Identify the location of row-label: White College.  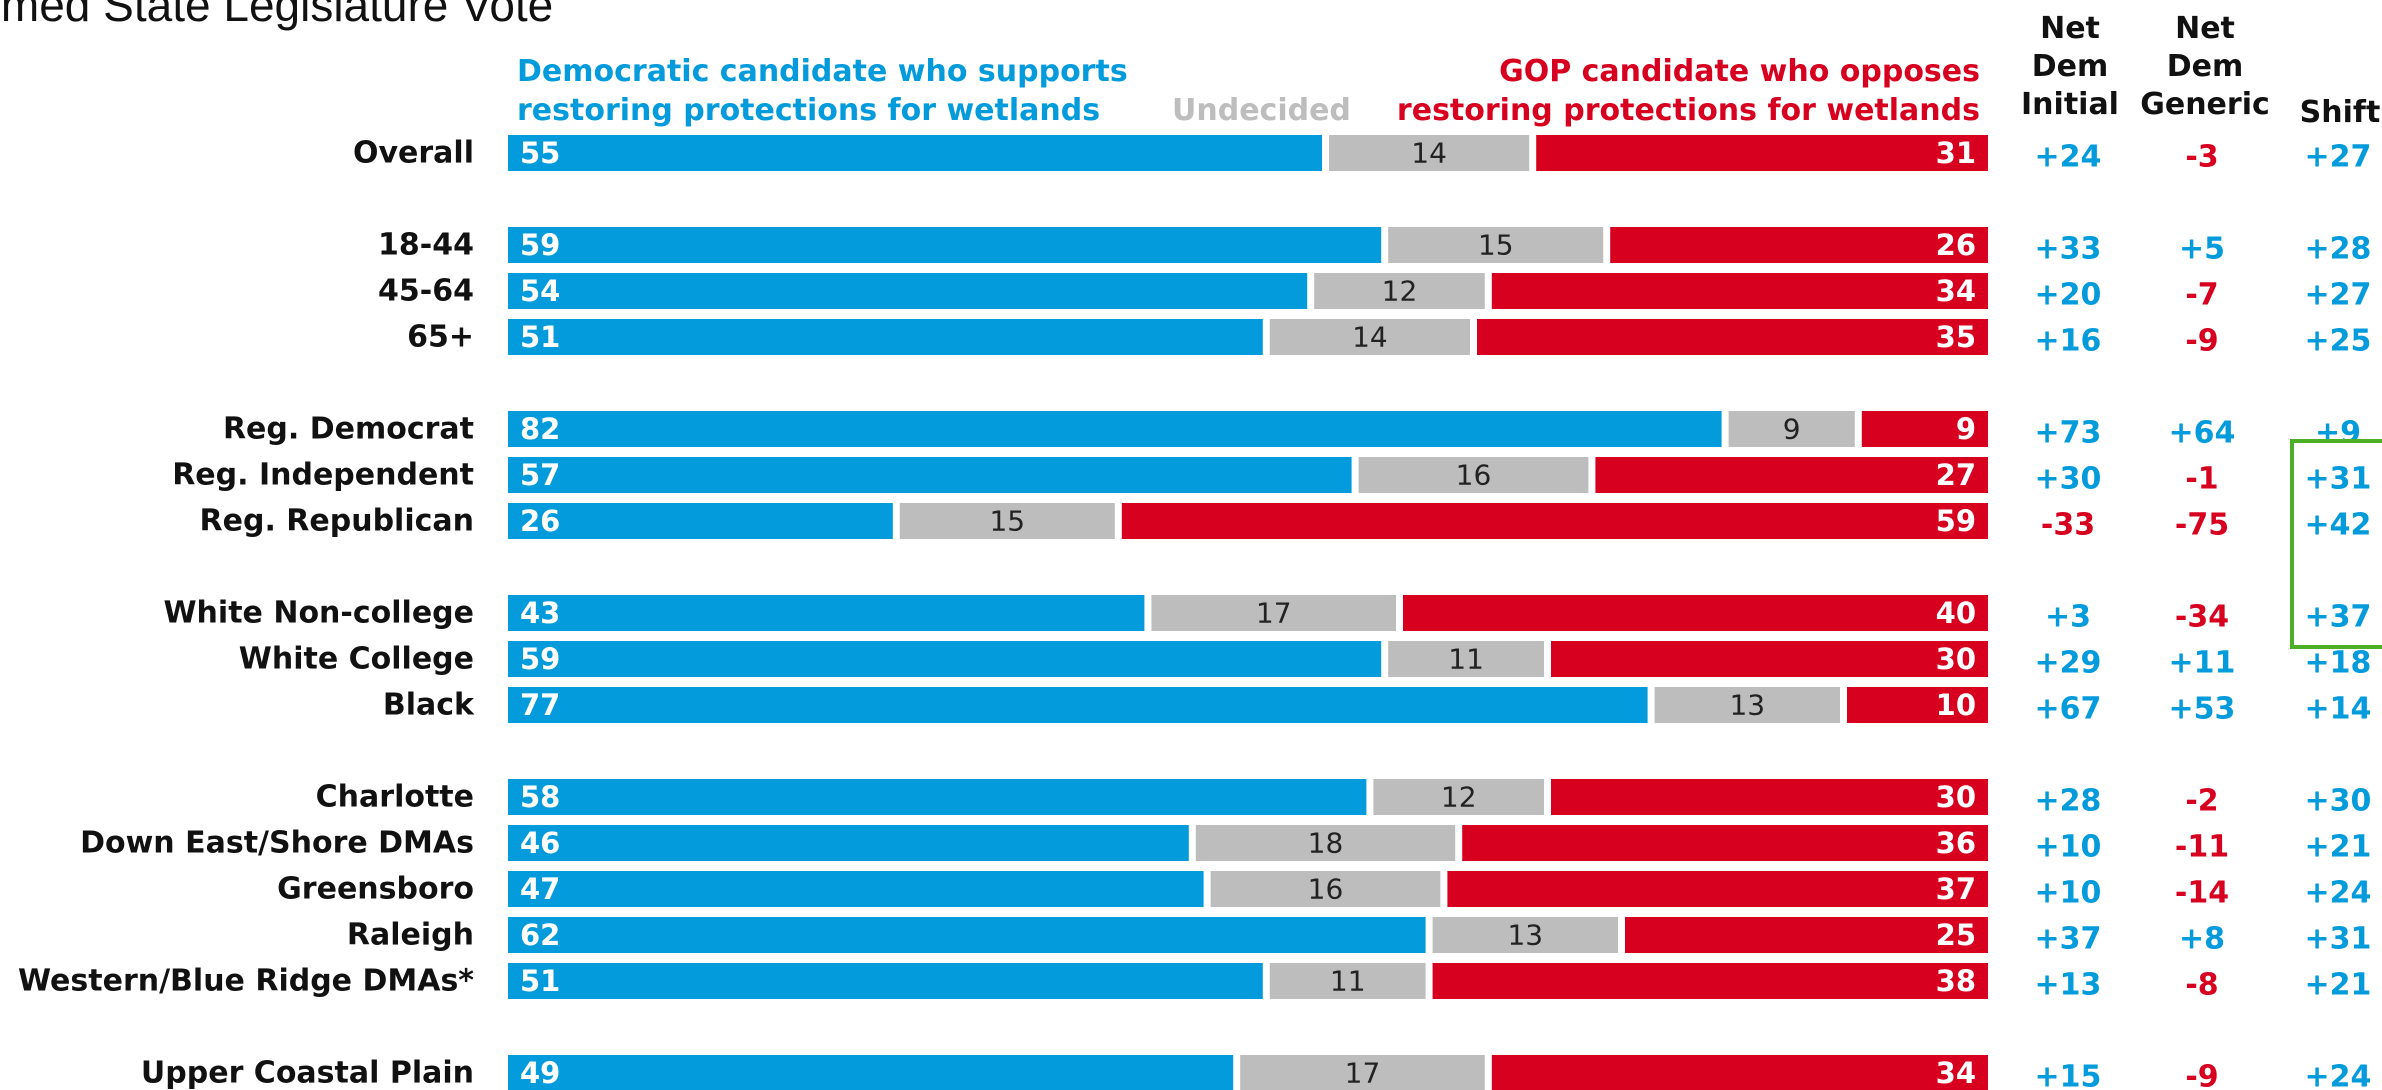
(356, 659).